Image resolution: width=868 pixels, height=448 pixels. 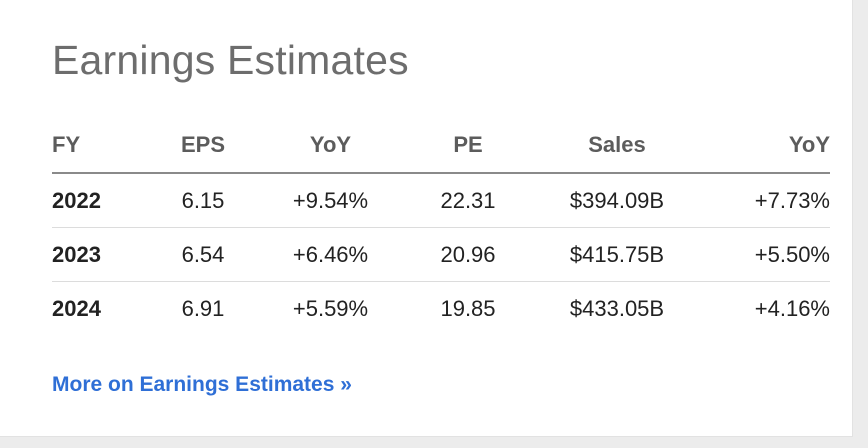 What do you see at coordinates (330, 254) in the screenshot?
I see `cell-eps-yoy: +6.46%` at bounding box center [330, 254].